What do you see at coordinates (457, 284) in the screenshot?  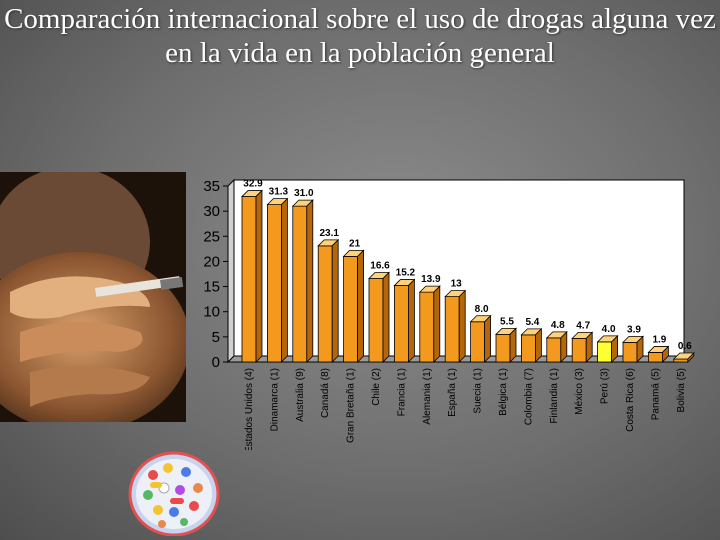 I see `data-label: 13` at bounding box center [457, 284].